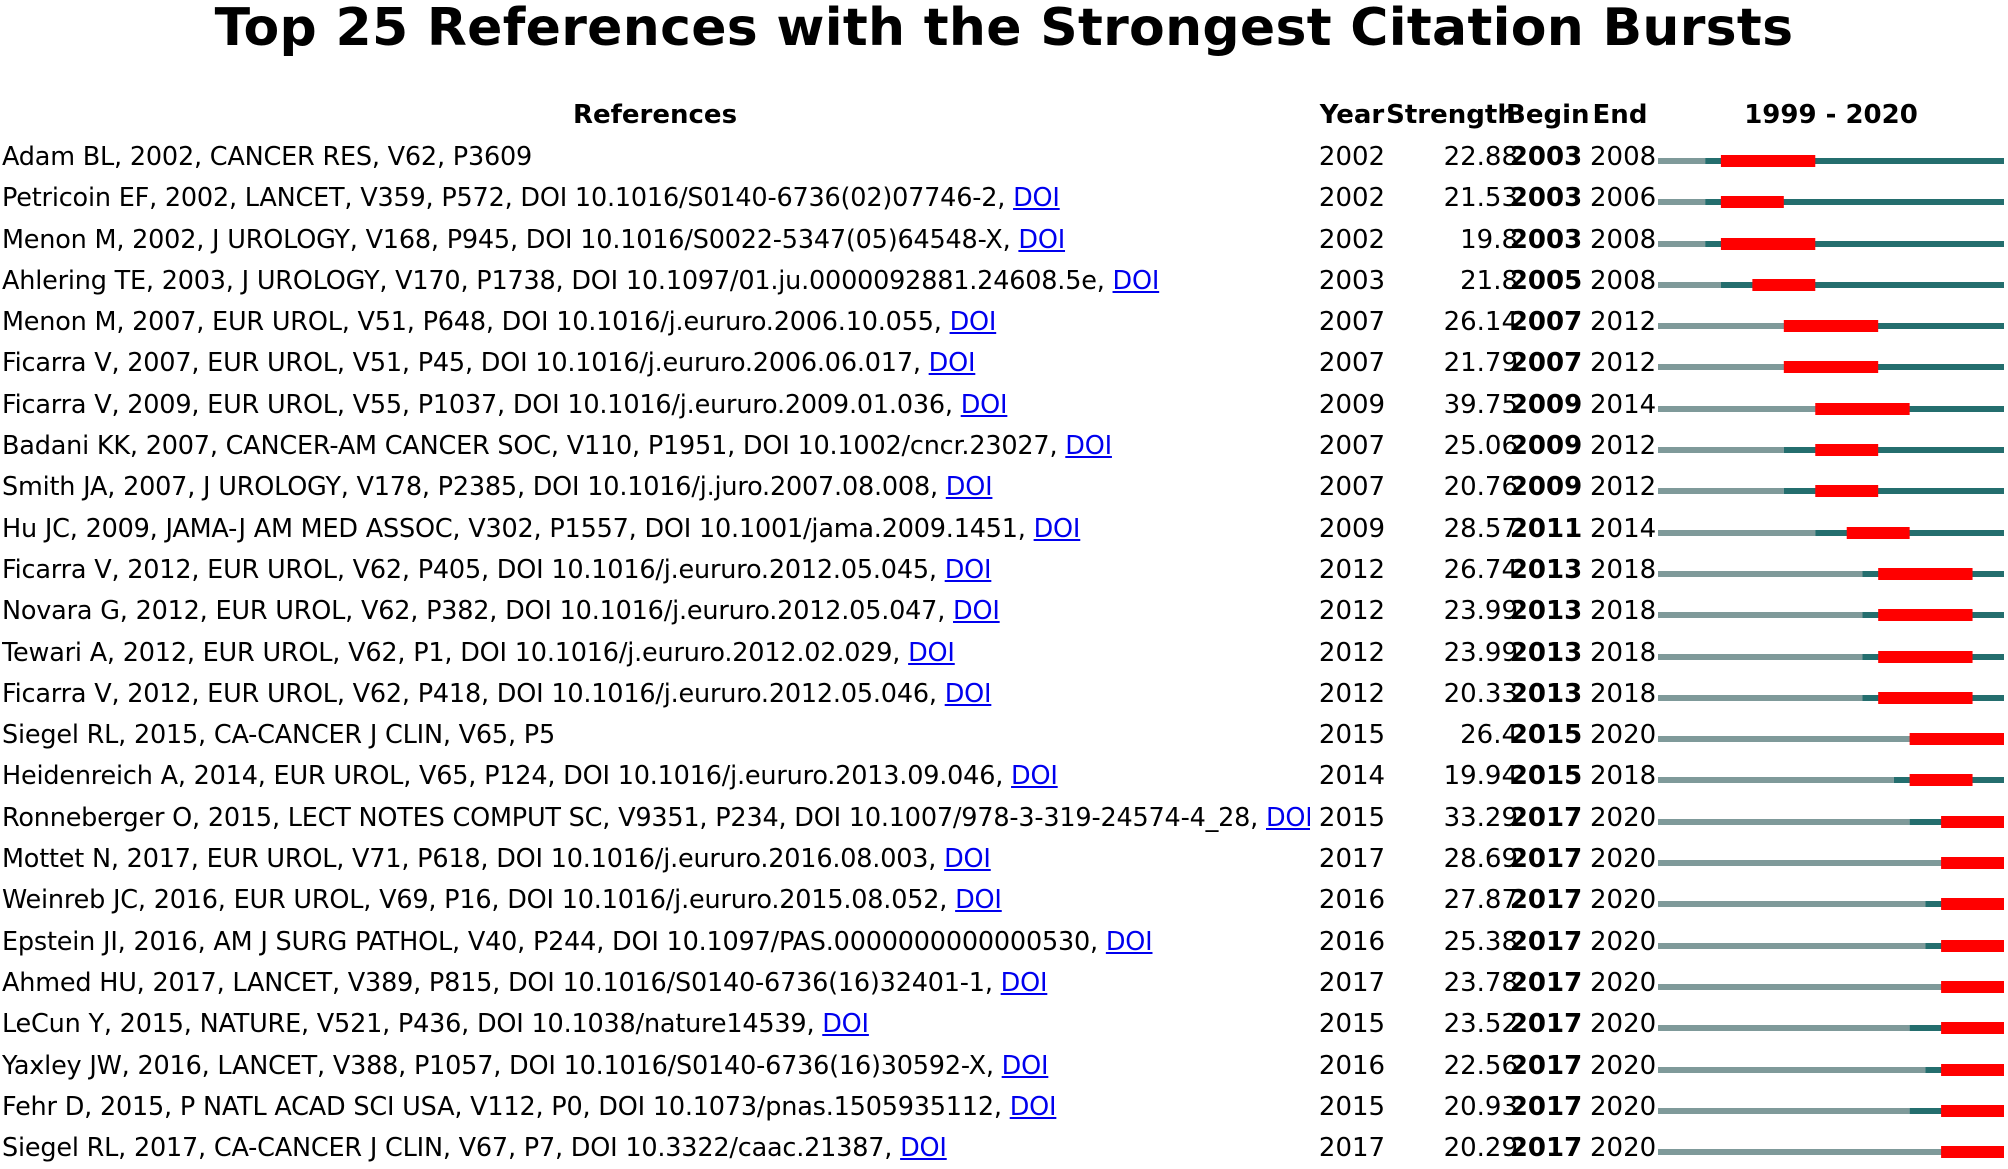 This screenshot has height=1169, width=2008. What do you see at coordinates (1546, 363) in the screenshot?
I see `begin-cell: 2007` at bounding box center [1546, 363].